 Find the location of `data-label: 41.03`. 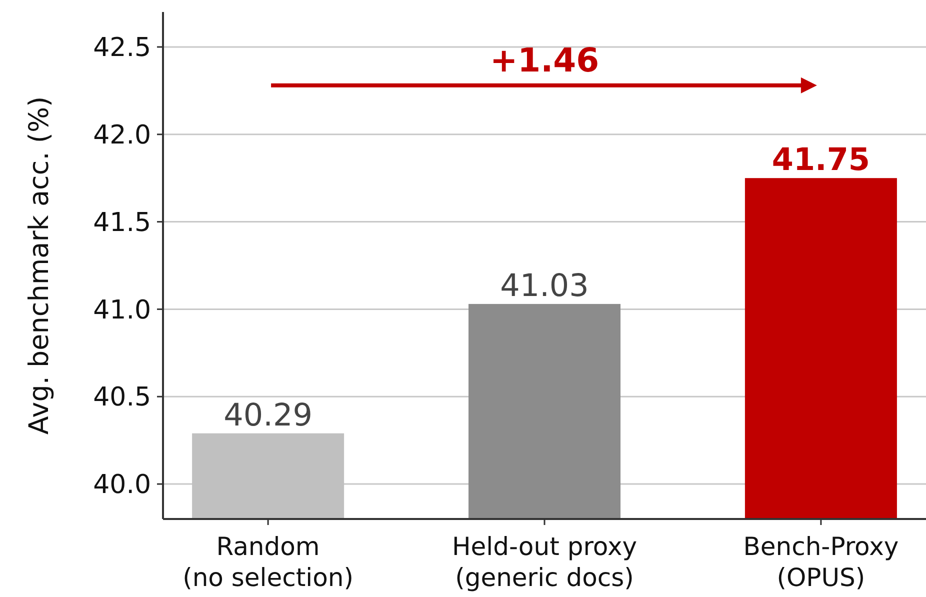

data-label: 41.03 is located at coordinates (544, 286).